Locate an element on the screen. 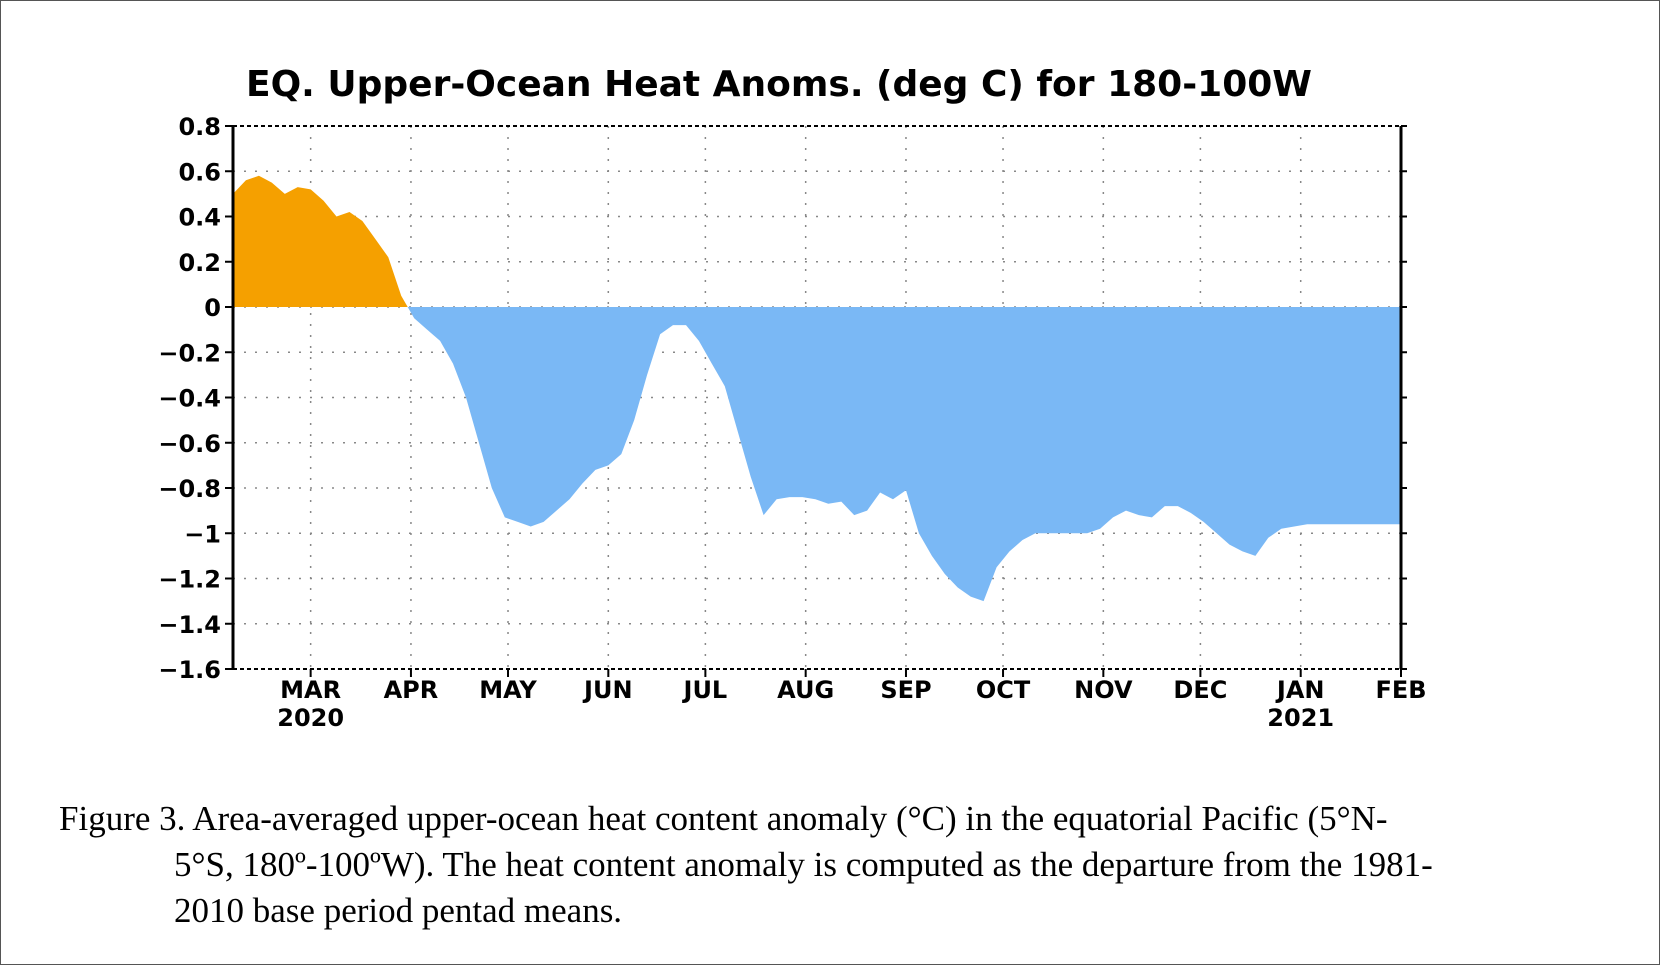 The image size is (1660, 965). y-tick-label: 0.4 is located at coordinates (199, 218).